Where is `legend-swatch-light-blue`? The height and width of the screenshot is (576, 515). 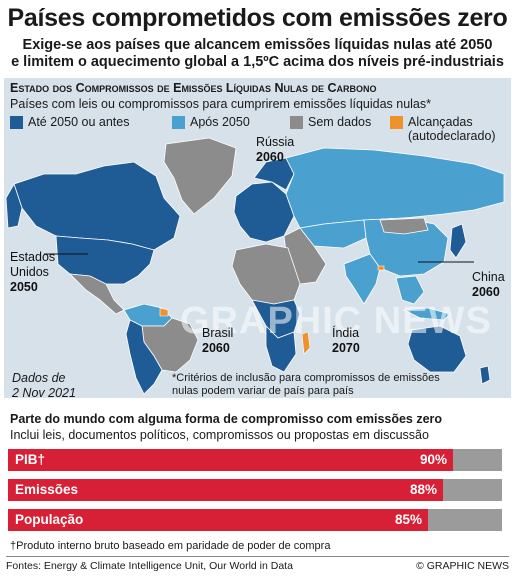 legend-swatch-light-blue is located at coordinates (178, 122).